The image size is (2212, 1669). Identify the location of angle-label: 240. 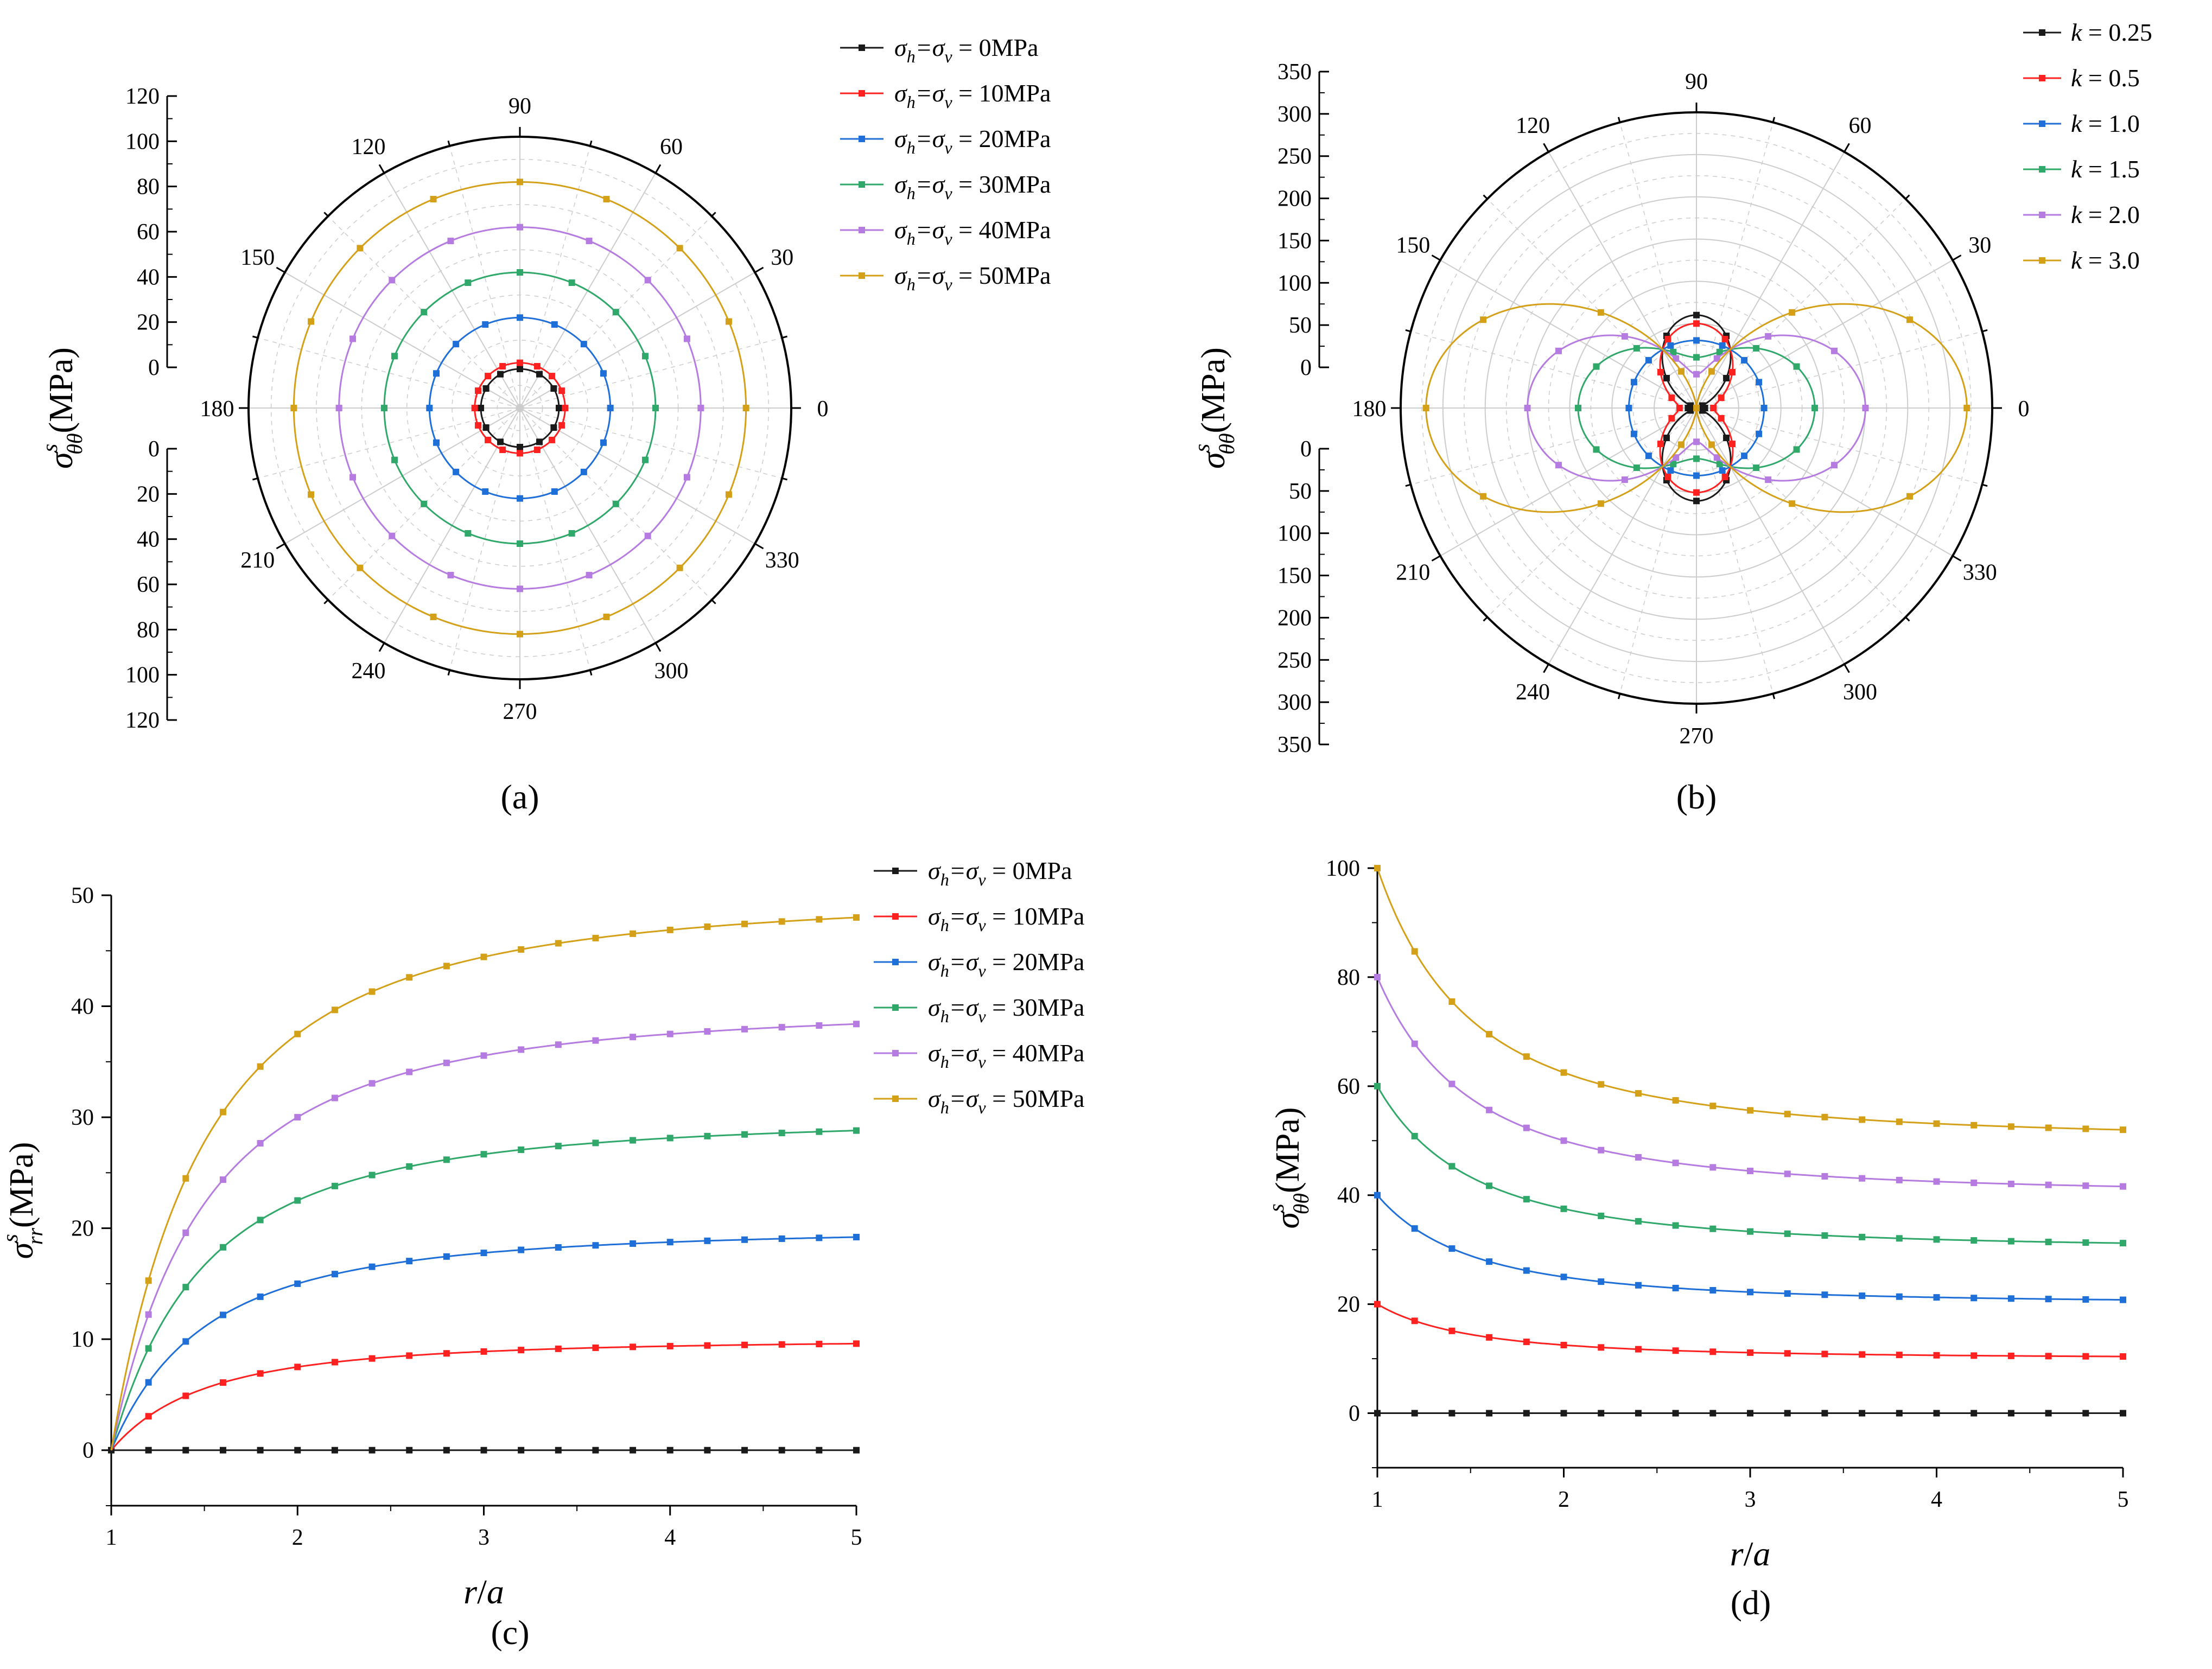
(1533, 692).